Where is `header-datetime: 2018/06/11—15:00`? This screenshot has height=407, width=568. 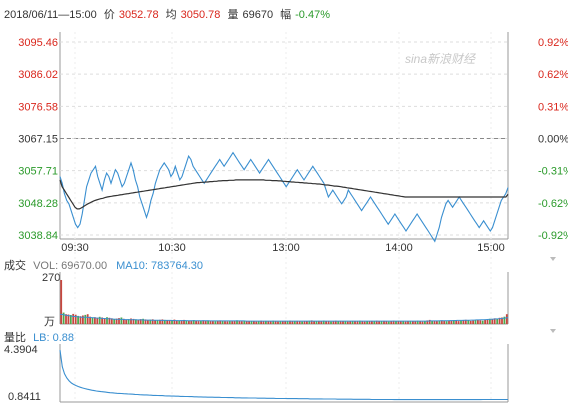
header-datetime: 2018/06/11—15:00 is located at coordinates (50, 15).